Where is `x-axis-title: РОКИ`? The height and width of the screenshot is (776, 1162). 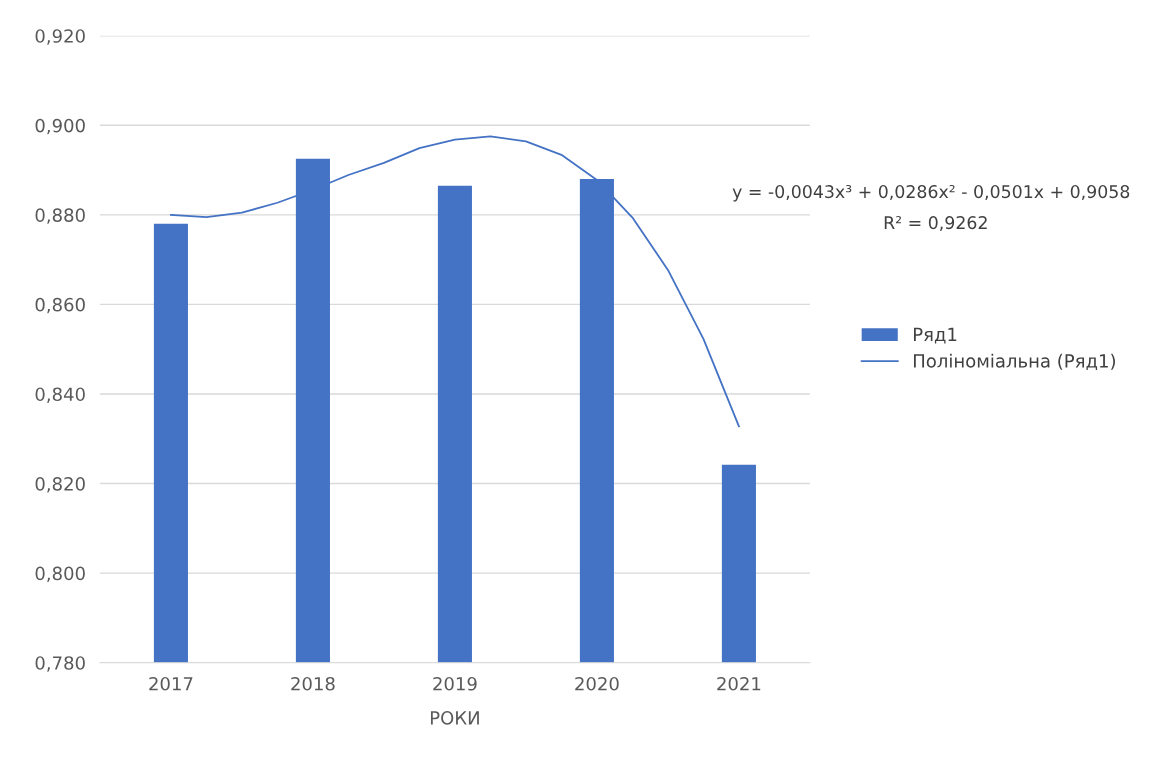 x-axis-title: РОКИ is located at coordinates (454, 718).